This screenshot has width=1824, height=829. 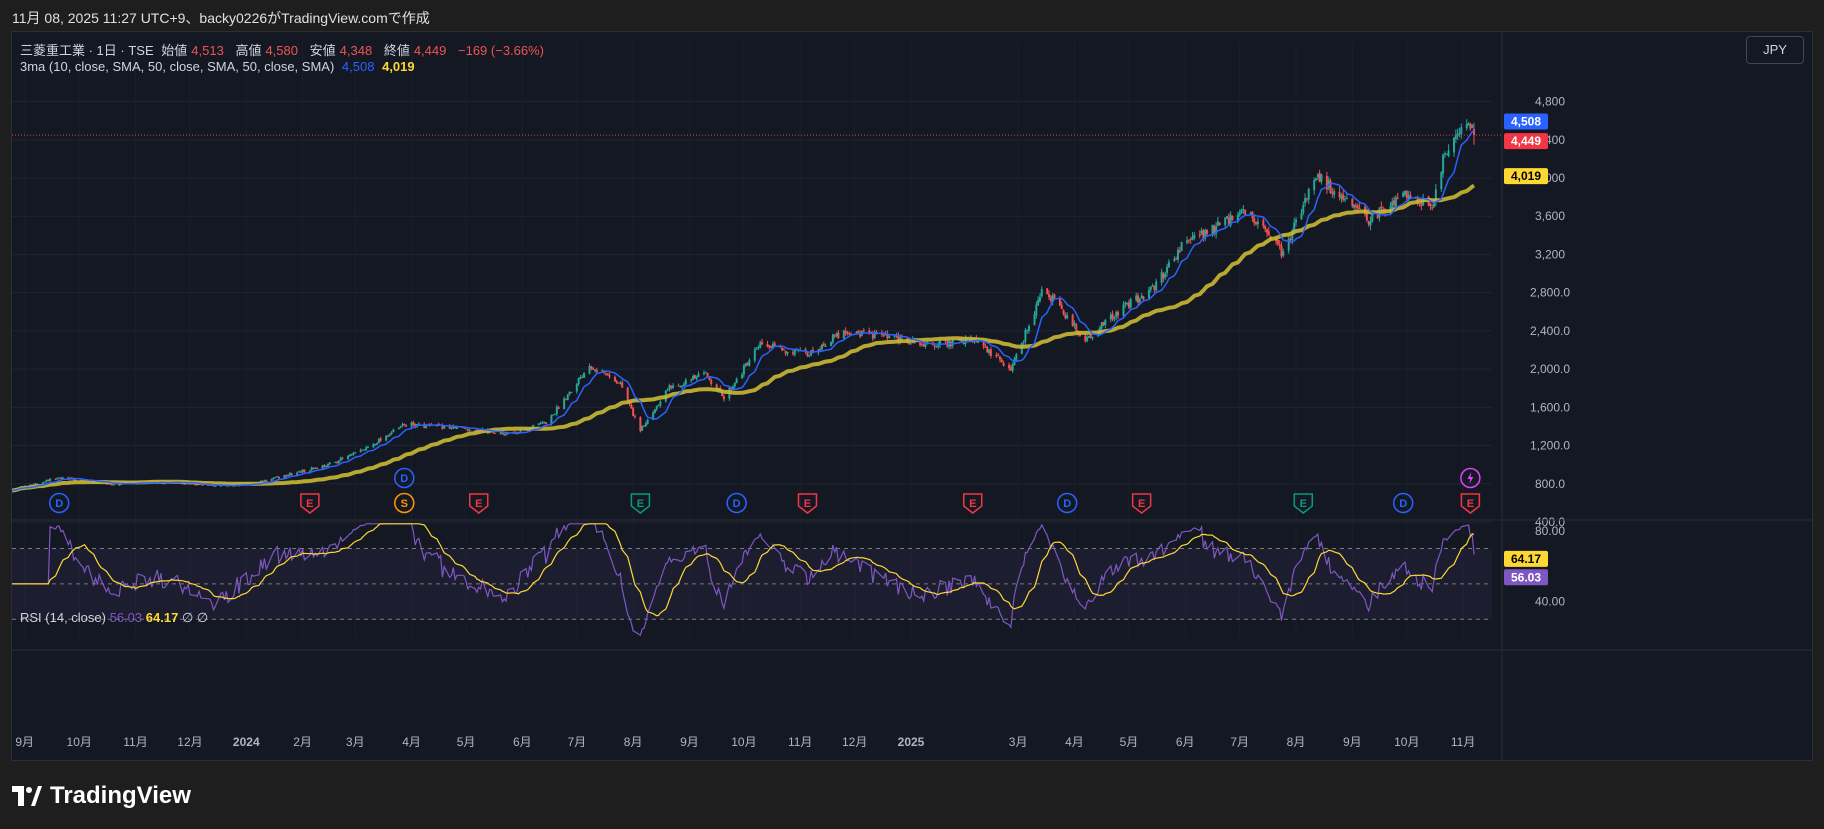 What do you see at coordinates (404, 479) in the screenshot?
I see `event-label: D` at bounding box center [404, 479].